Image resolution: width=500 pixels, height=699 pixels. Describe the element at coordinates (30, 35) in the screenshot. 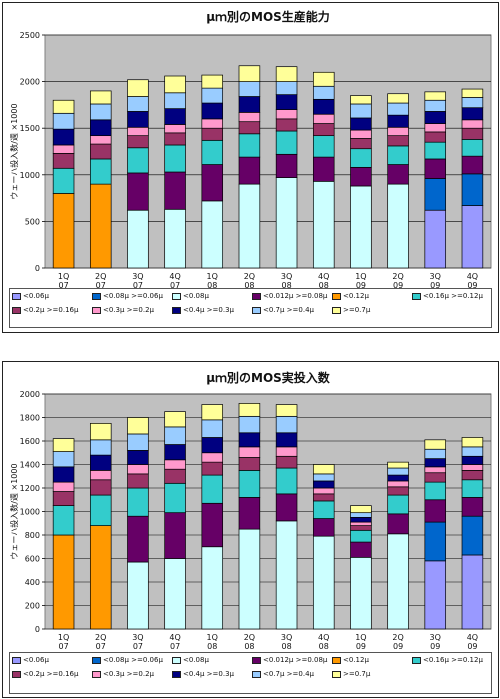

I see `y-tick-label: 2500` at that location.